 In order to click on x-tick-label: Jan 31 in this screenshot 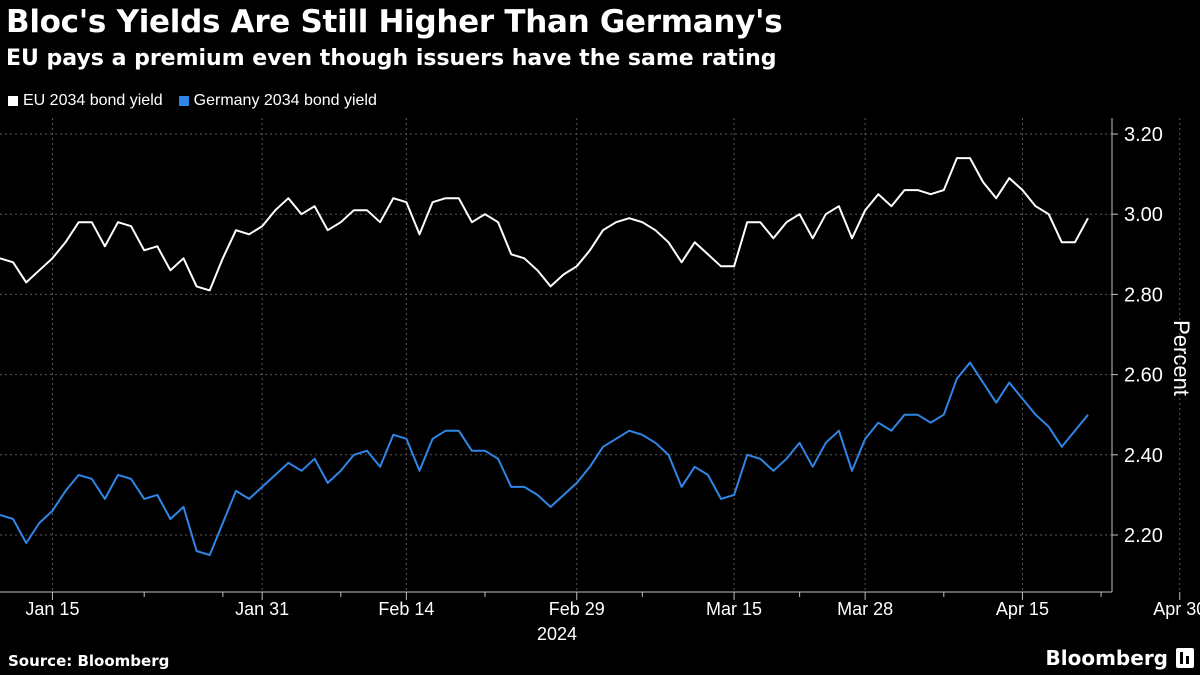, I will do `click(262, 609)`.